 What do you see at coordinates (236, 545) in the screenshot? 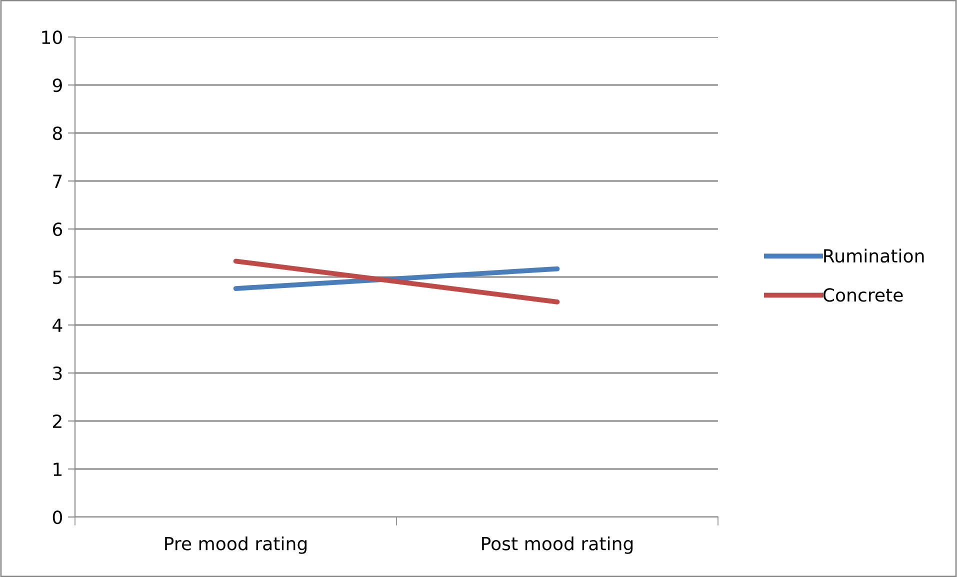
I see `x-tick-label: Pre mood rating` at bounding box center [236, 545].